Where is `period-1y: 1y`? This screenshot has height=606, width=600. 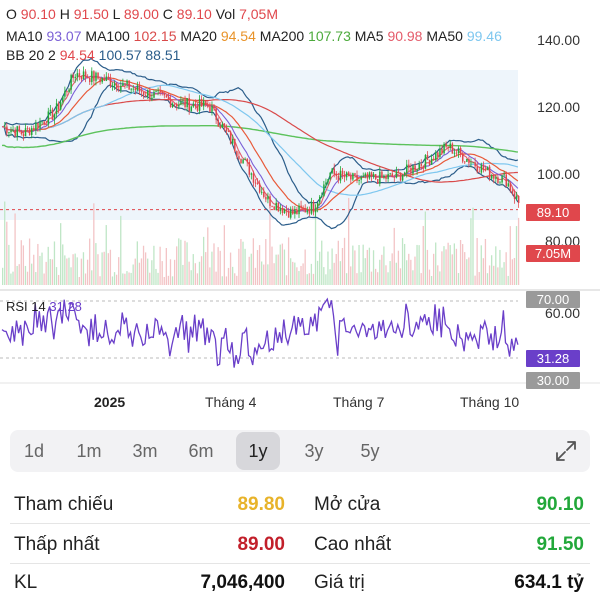 period-1y: 1y is located at coordinates (258, 451).